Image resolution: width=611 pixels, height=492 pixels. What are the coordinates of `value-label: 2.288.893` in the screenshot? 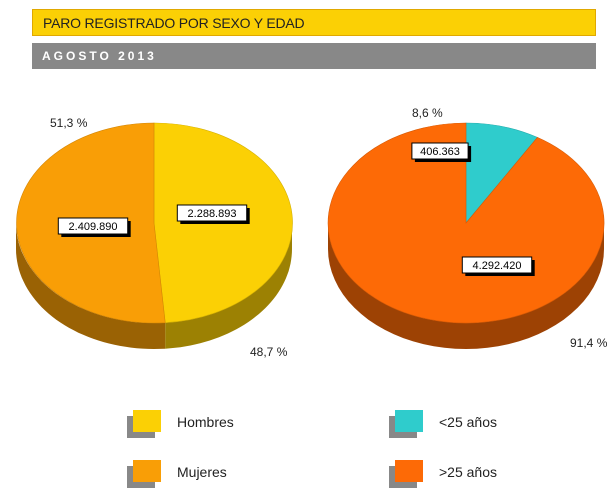 It's located at (212, 214).